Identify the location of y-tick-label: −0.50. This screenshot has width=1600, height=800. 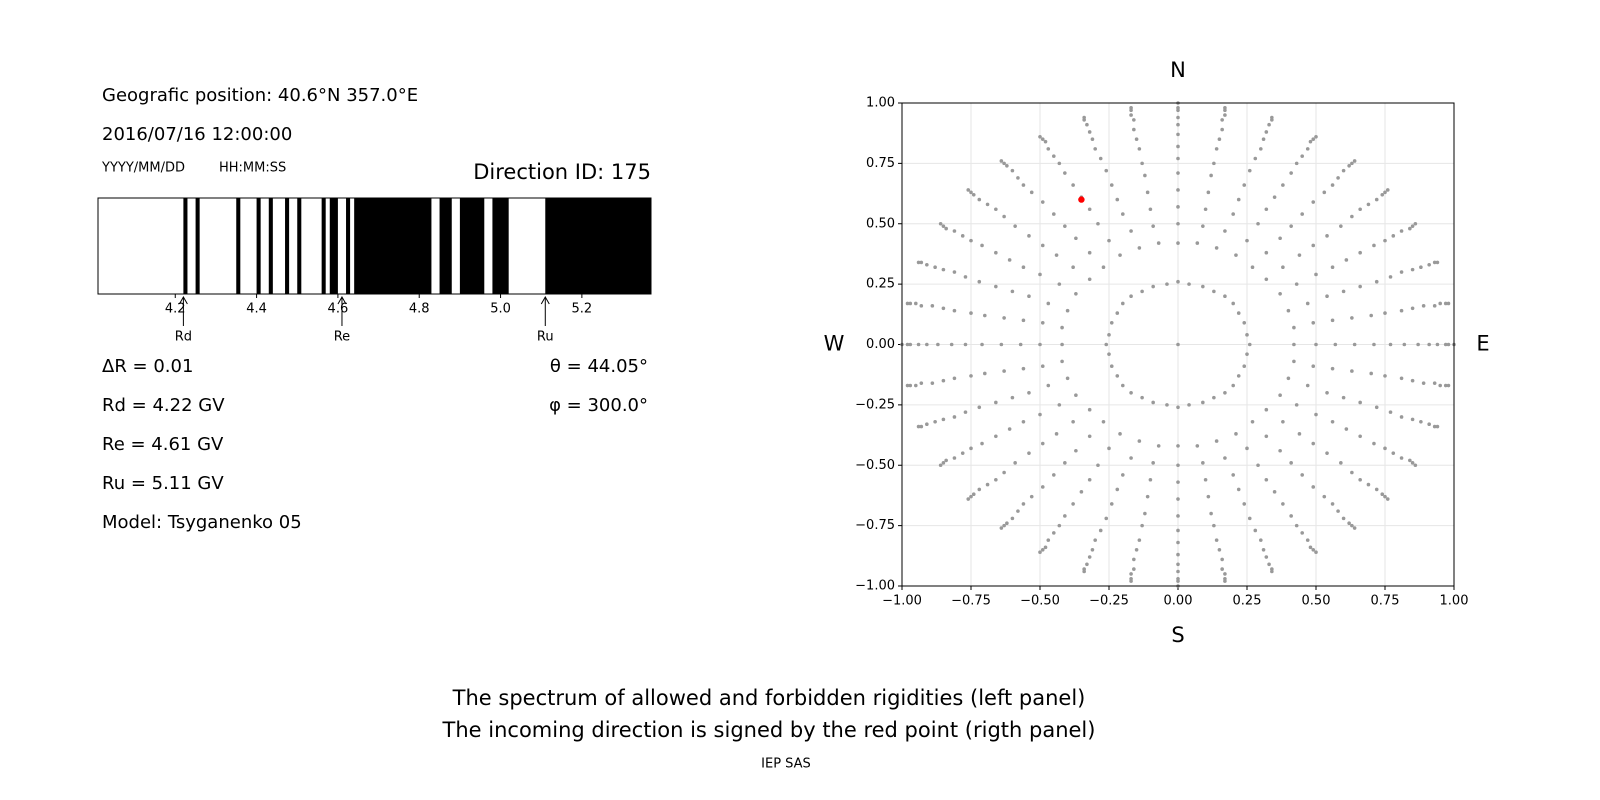
(875, 465).